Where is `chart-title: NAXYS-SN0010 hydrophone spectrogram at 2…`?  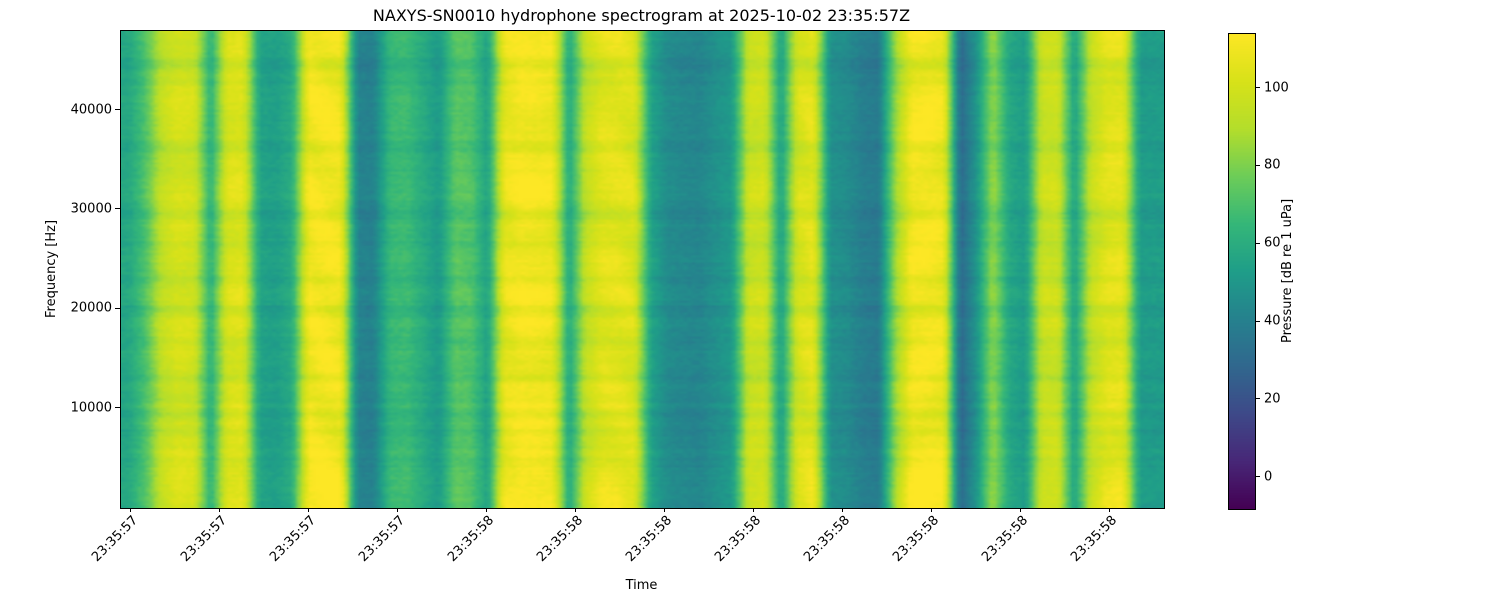
chart-title: NAXYS-SN0010 hydrophone spectrogram at 2… is located at coordinates (641, 15).